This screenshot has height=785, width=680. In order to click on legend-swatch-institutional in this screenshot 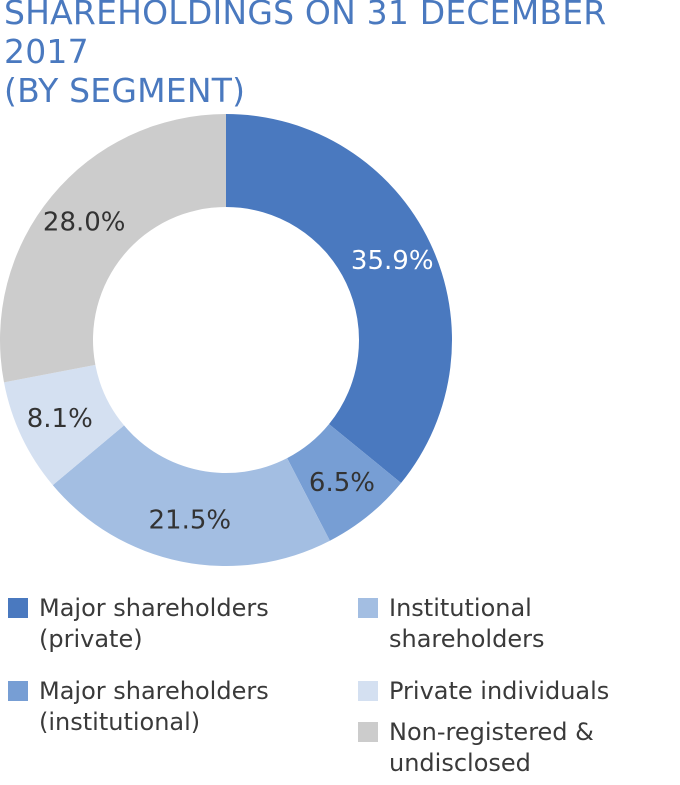, I will do `click(368, 608)`.